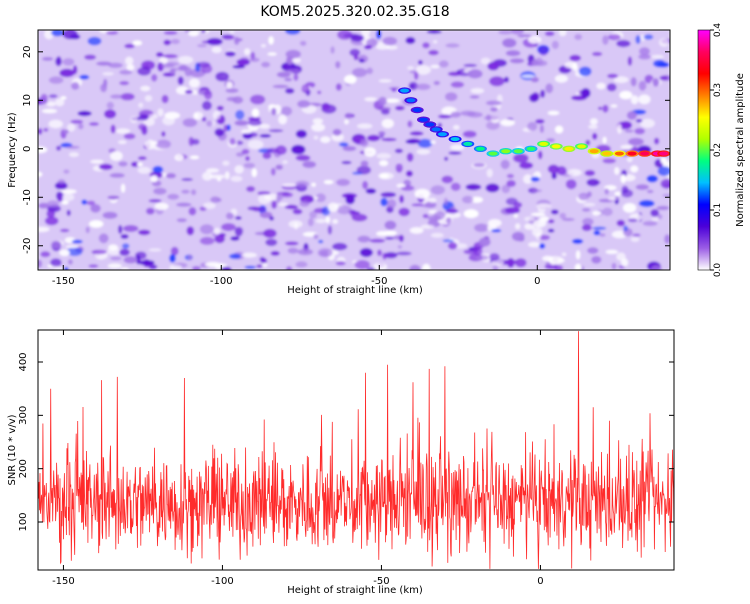 This screenshot has width=750, height=604. What do you see at coordinates (379, 281) in the screenshot?
I see `x-tick-label: -50` at bounding box center [379, 281].